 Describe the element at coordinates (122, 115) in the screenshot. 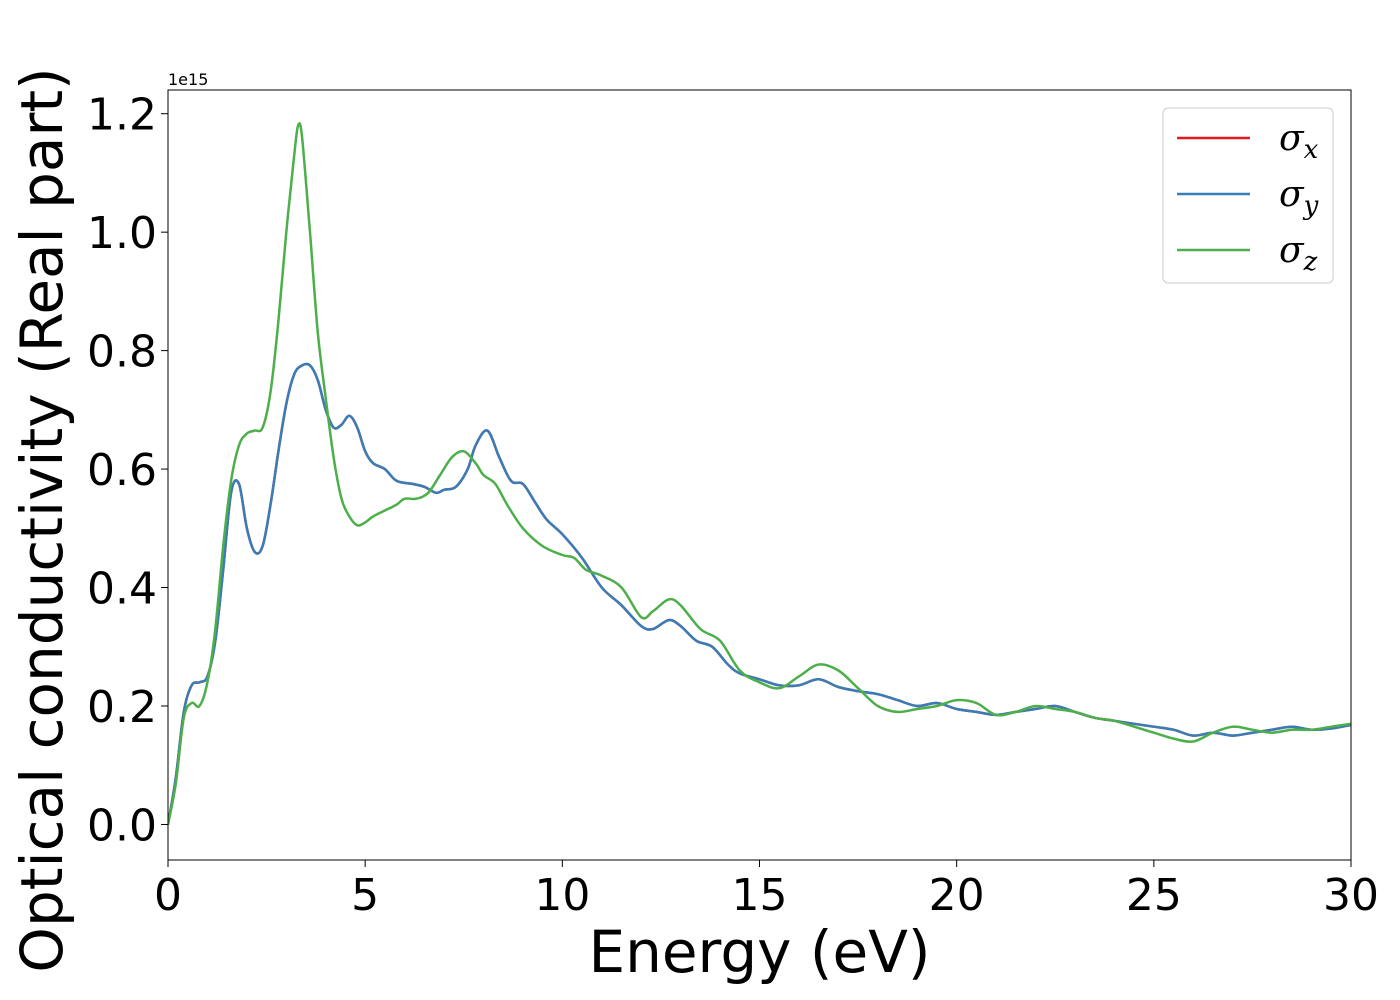

I see `y-tick-label: 1.2` at that location.